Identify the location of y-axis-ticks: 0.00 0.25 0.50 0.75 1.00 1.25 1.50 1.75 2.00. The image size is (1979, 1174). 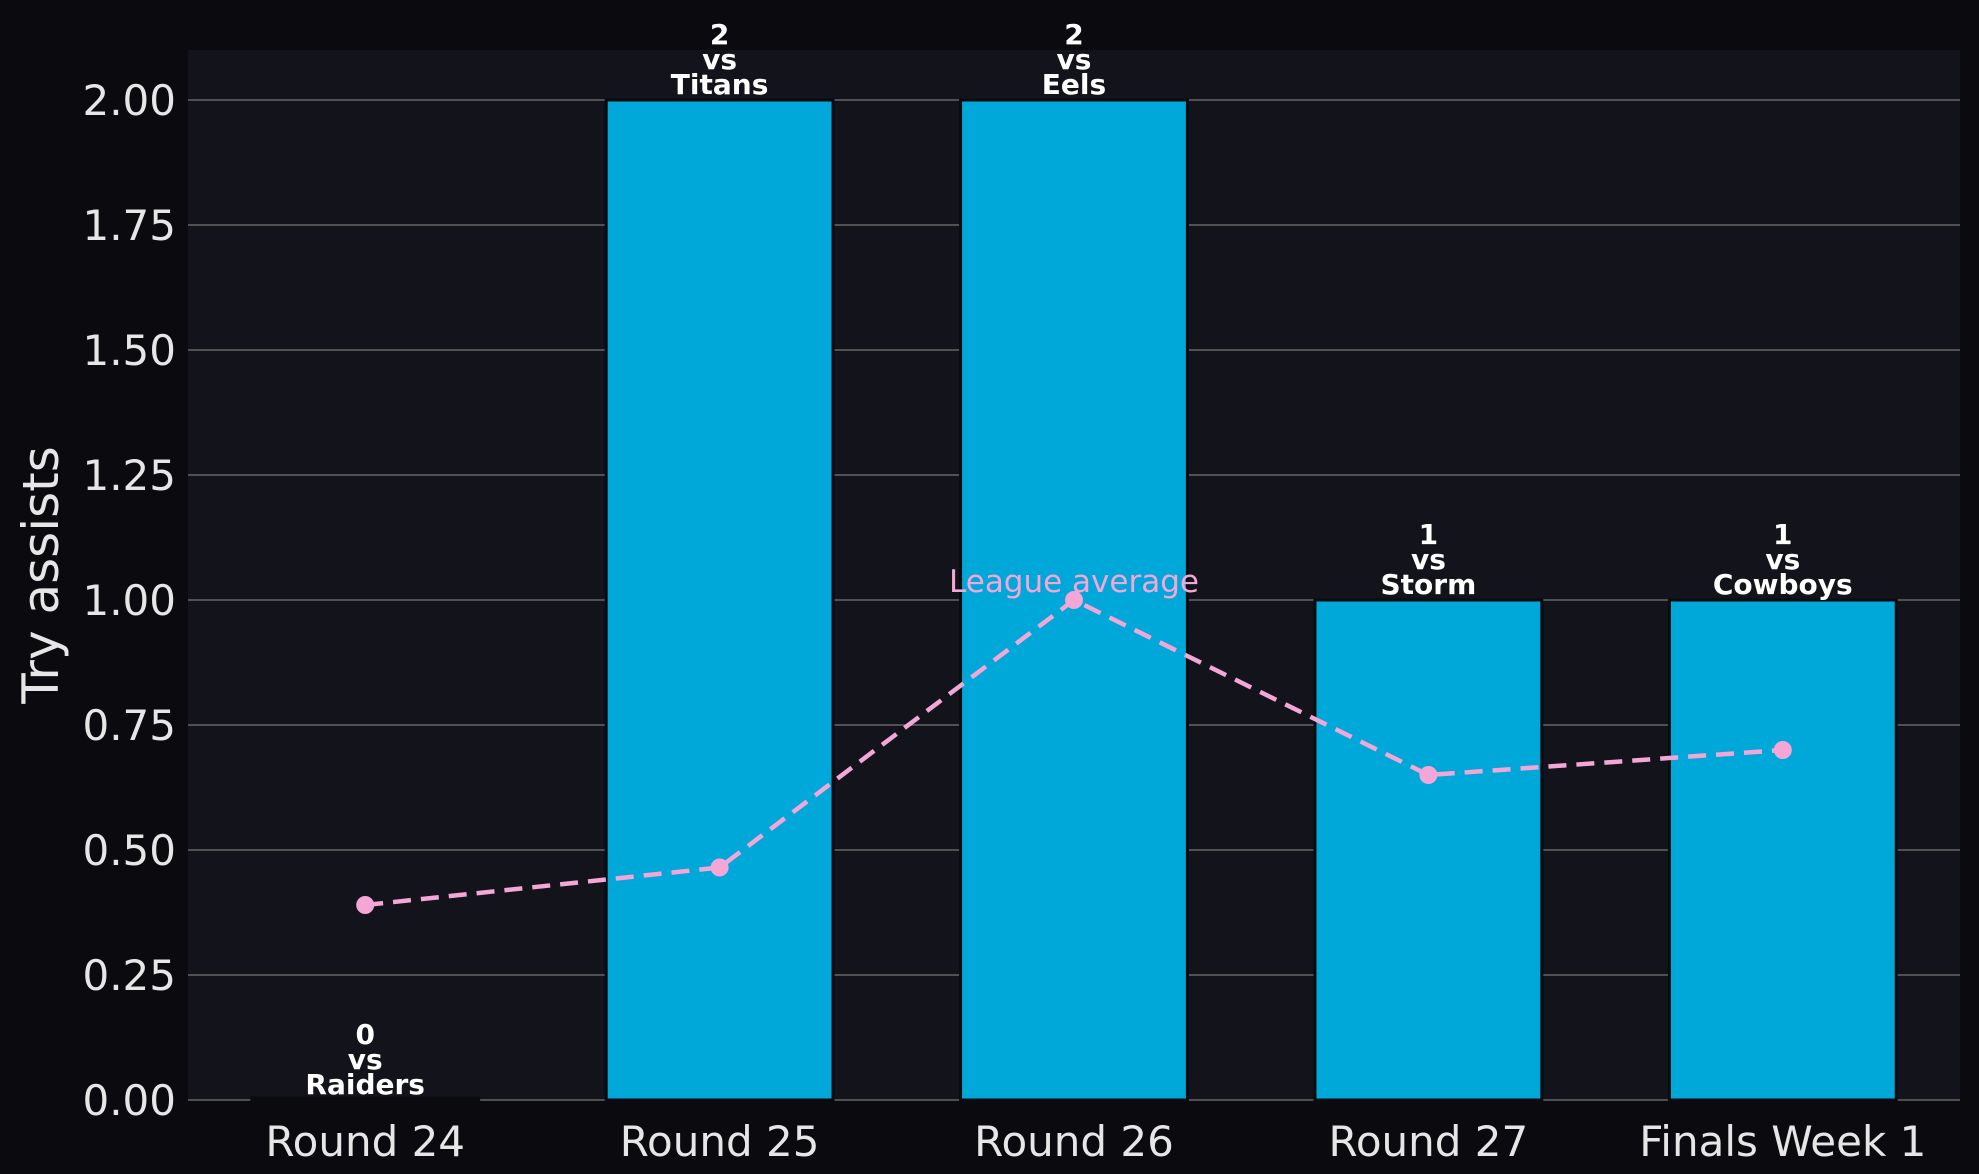
(129, 600).